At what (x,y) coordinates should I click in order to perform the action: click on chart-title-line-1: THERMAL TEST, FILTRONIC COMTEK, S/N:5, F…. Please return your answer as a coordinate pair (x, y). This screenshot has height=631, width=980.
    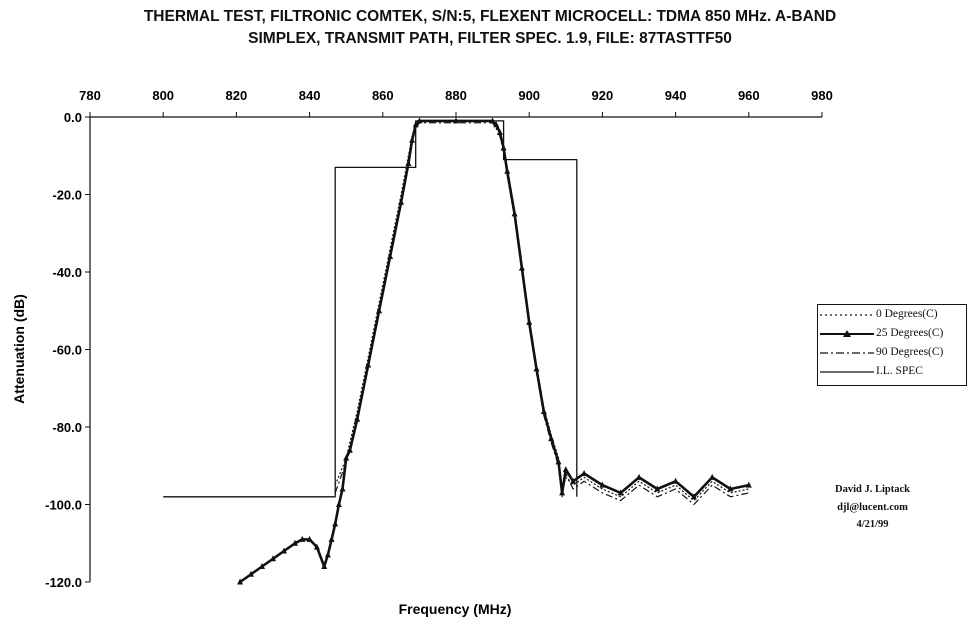
    Looking at the image, I should click on (490, 16).